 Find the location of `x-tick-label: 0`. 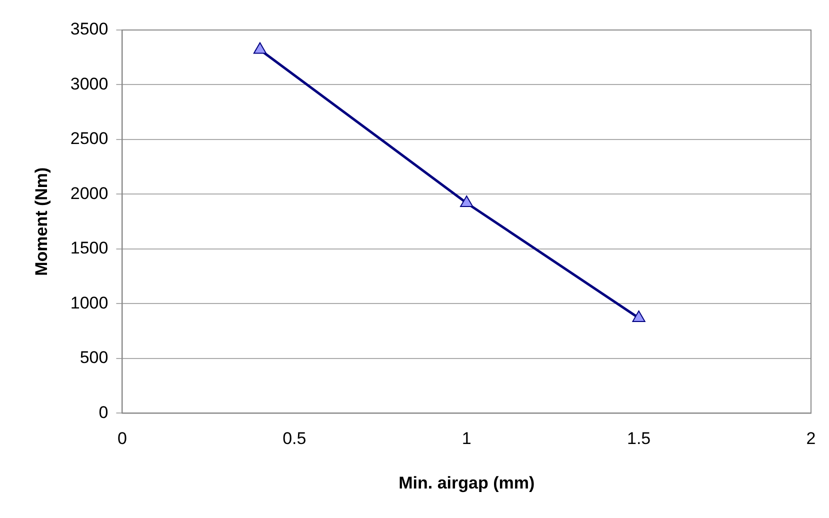

x-tick-label: 0 is located at coordinates (122, 438).